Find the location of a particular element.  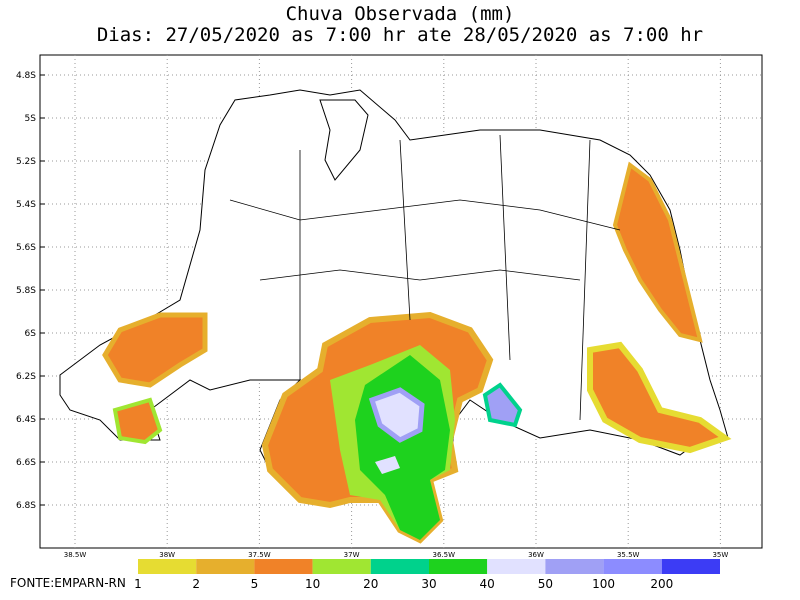

legend-label: 5 is located at coordinates (255, 584).